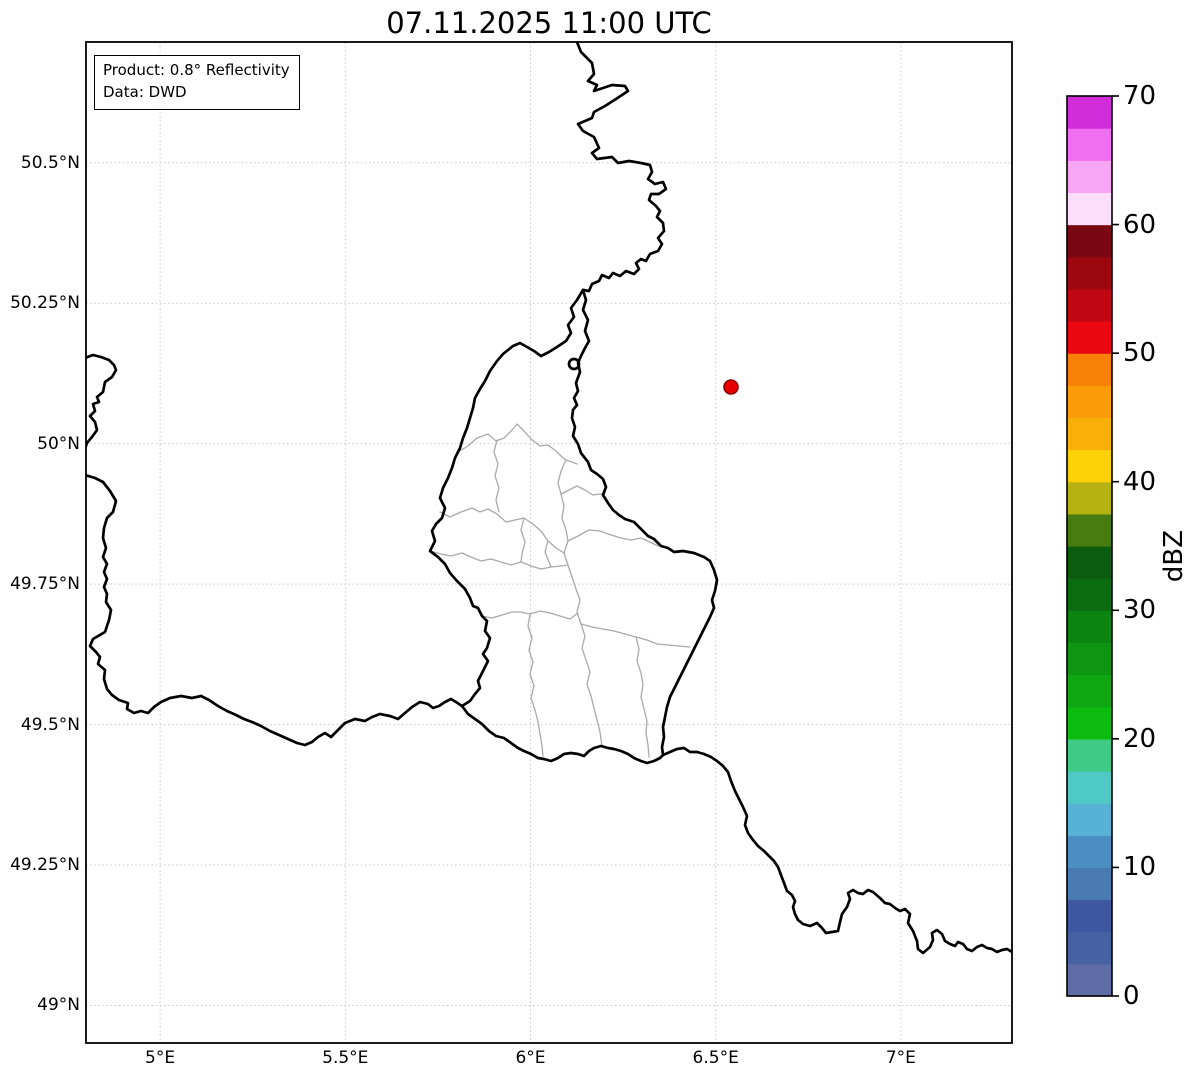 This screenshot has height=1081, width=1202. Describe the element at coordinates (506, 498) in the screenshot. I see `border-belgium-luxembourg` at that location.